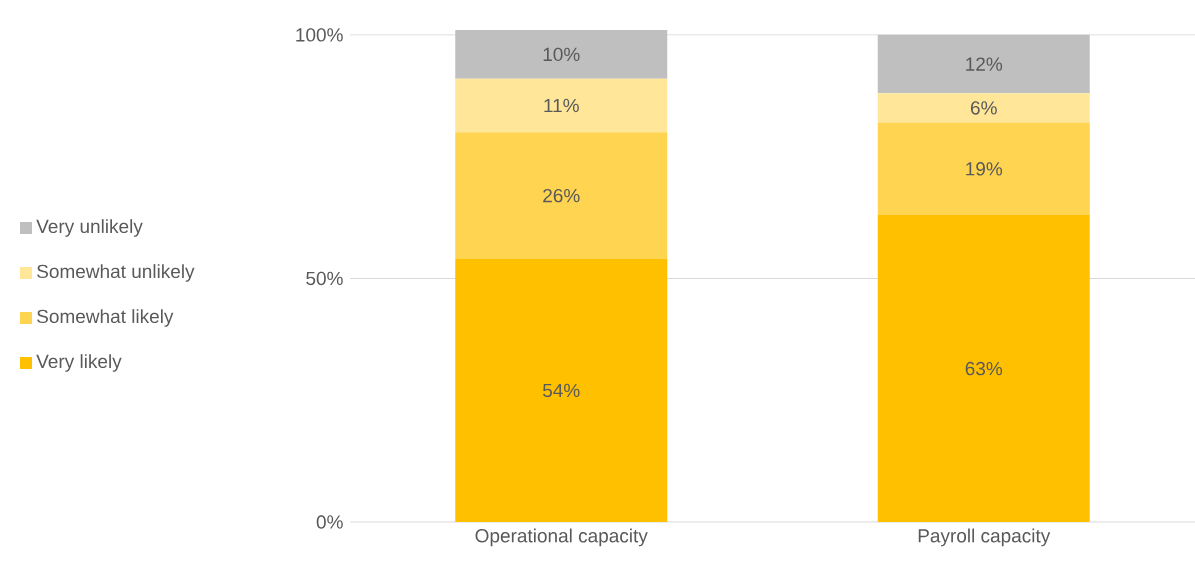 The height and width of the screenshot is (571, 1195). Describe the element at coordinates (324, 278) in the screenshot. I see `y-tick-label: 50%` at that location.